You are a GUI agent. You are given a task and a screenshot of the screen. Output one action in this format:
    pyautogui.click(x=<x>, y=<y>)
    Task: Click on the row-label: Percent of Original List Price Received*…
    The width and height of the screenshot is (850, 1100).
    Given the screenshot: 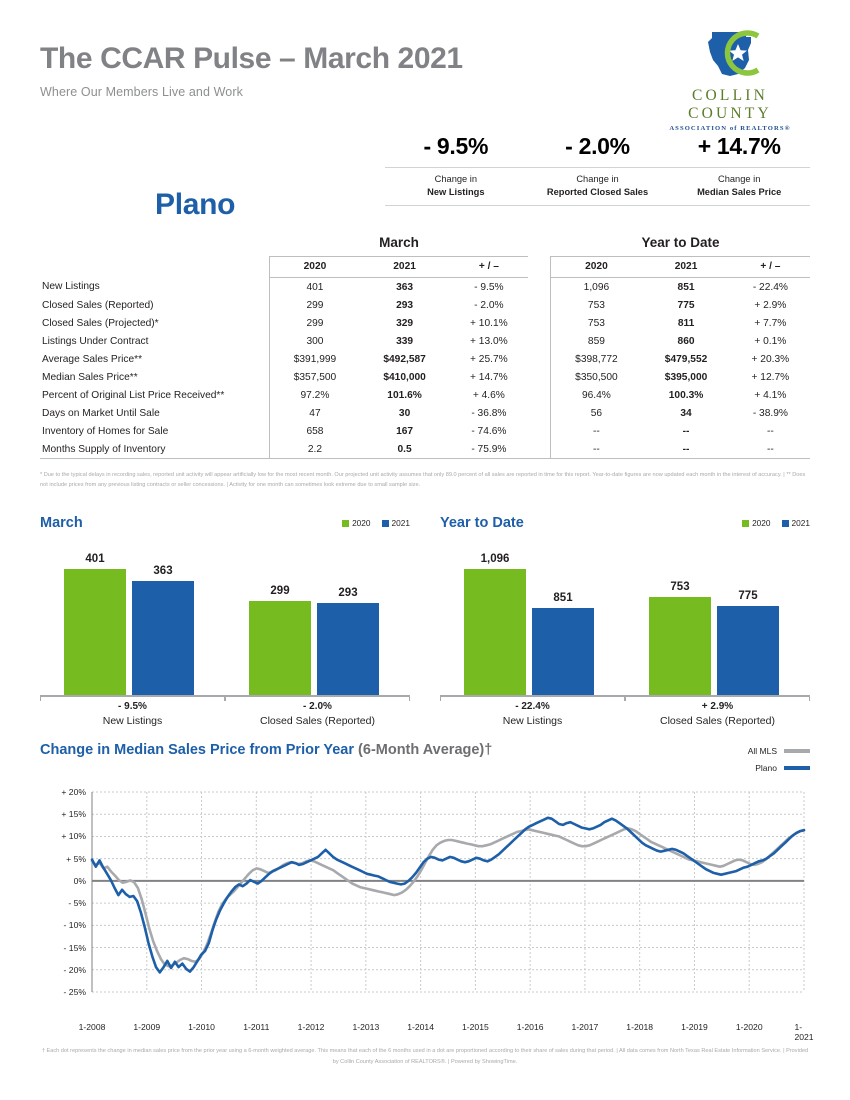 What is the action you would take?
    pyautogui.click(x=133, y=395)
    